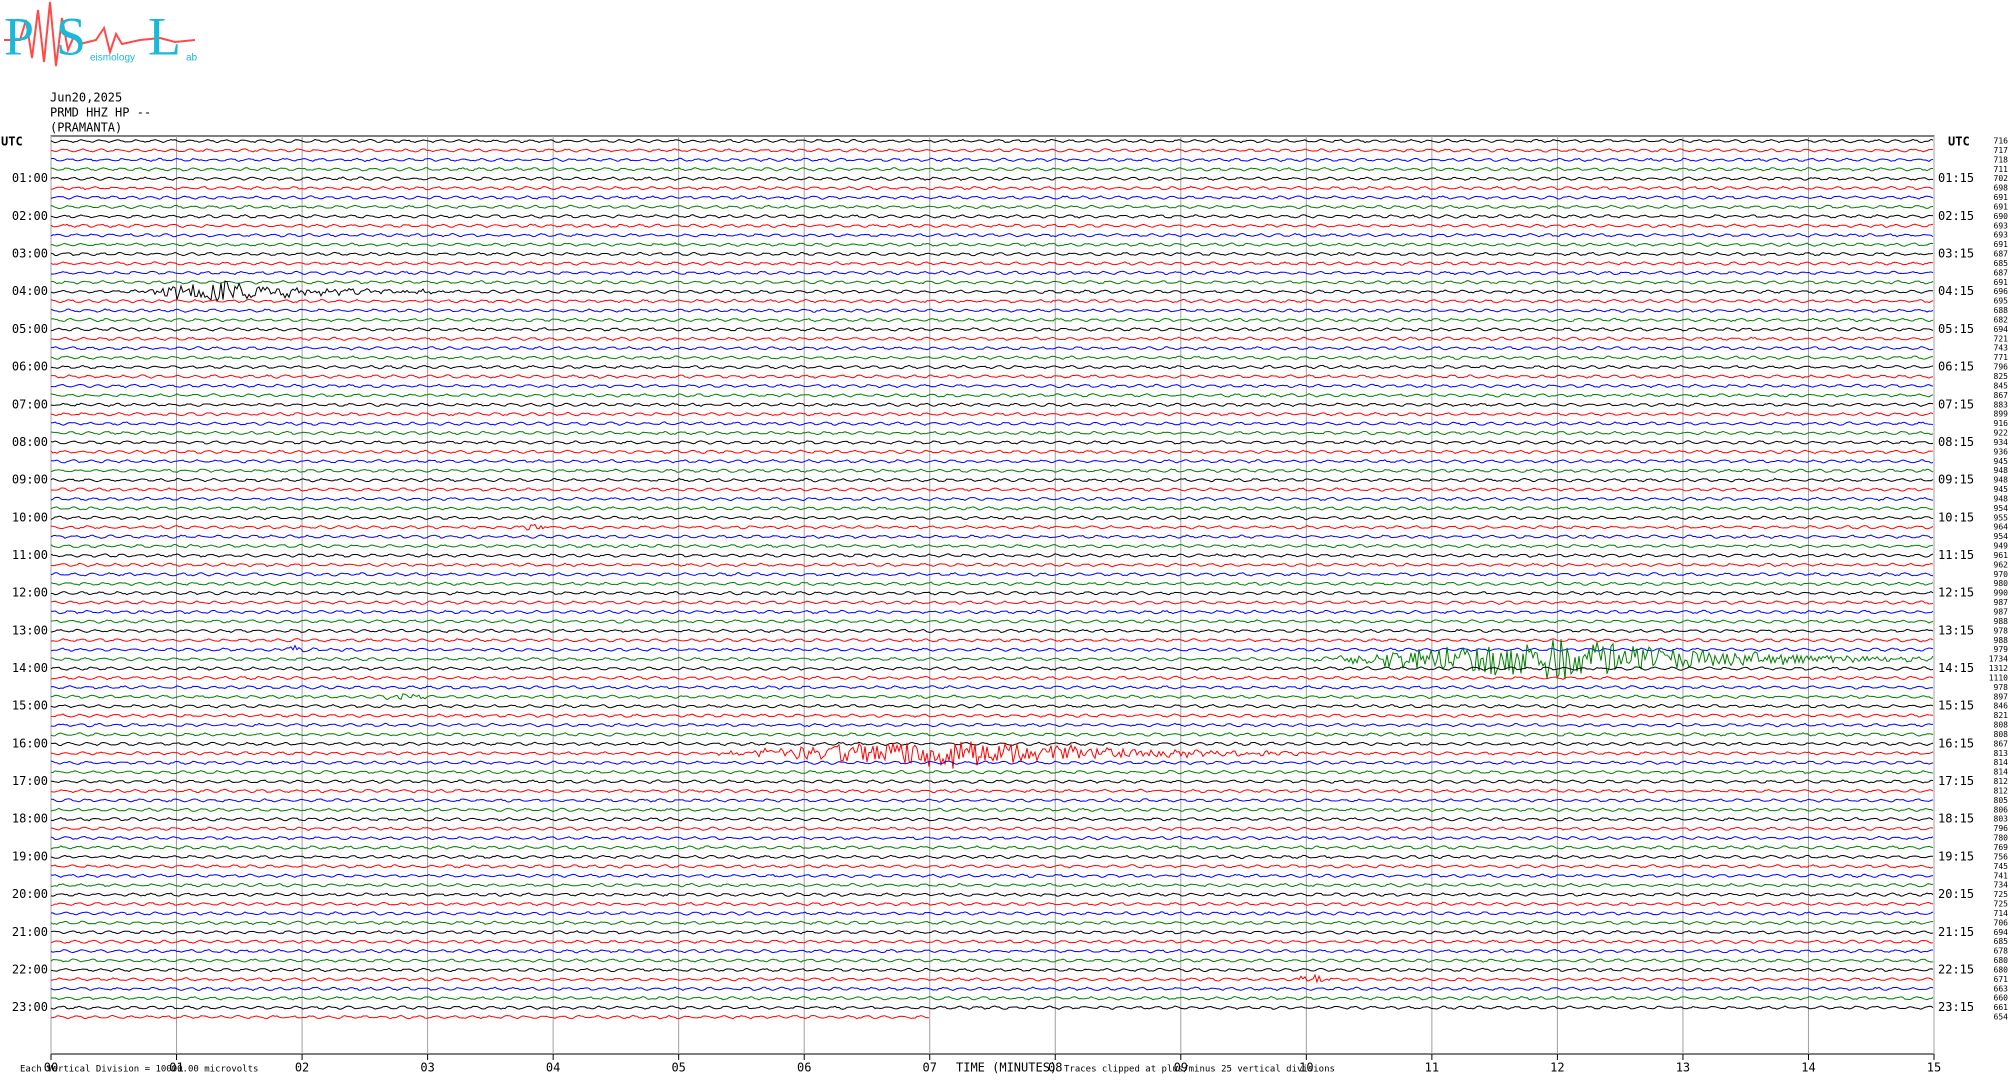  Describe the element at coordinates (176, 1068) in the screenshot. I see `x-tick-label: 01` at that location.